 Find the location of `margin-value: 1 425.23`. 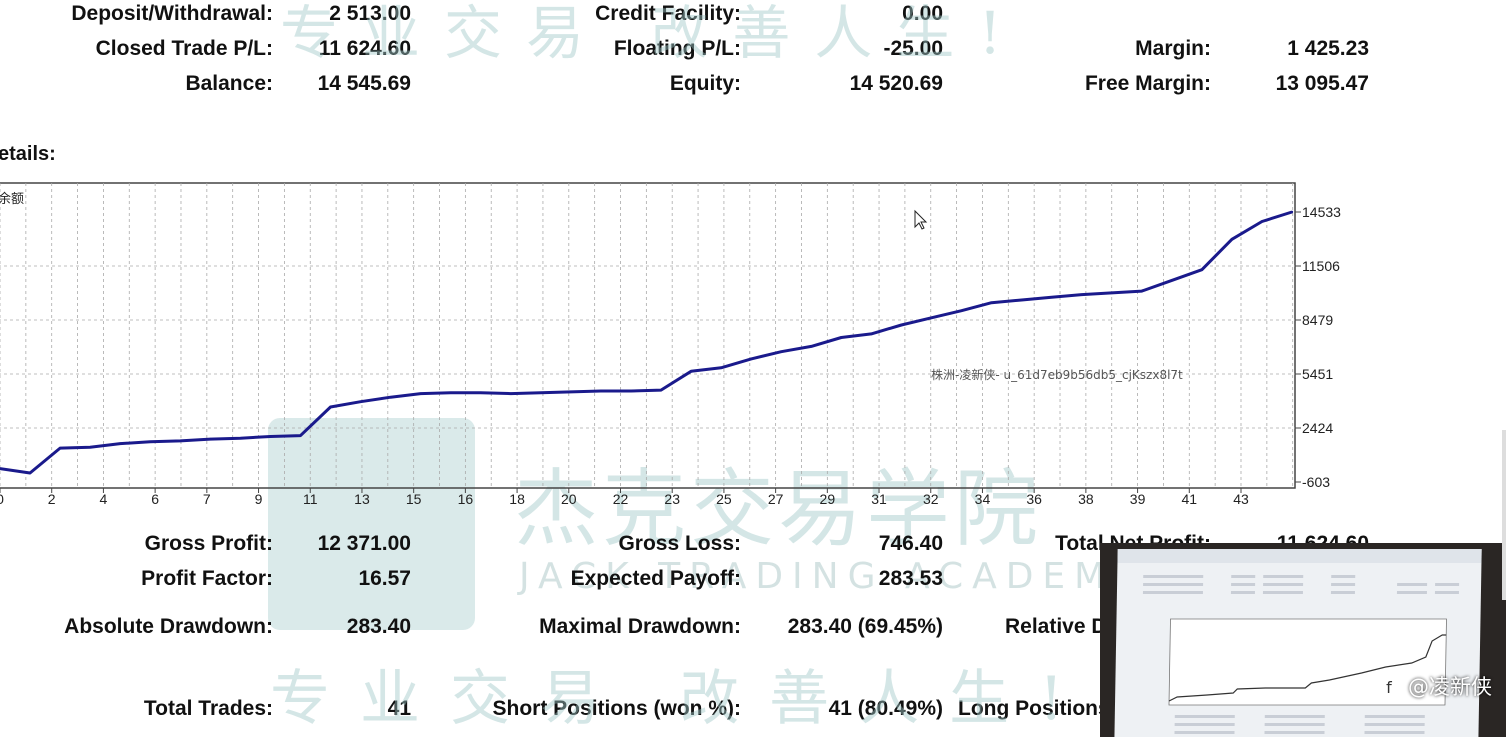

margin-value: 1 425.23 is located at coordinates (1328, 48).